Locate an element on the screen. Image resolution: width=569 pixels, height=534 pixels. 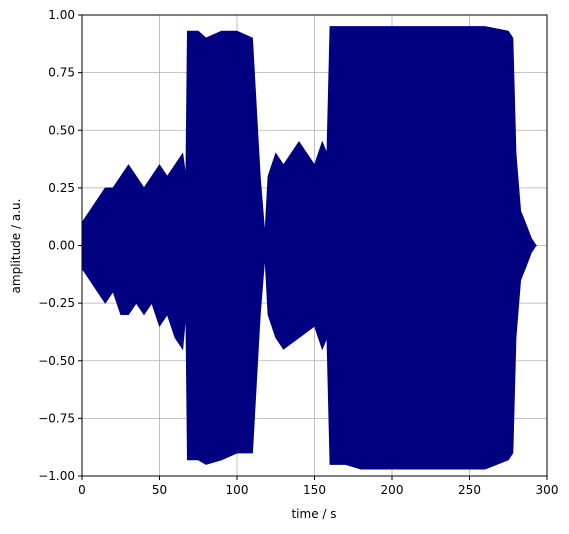
y-tick-label: 0.75 is located at coordinates (61, 73).